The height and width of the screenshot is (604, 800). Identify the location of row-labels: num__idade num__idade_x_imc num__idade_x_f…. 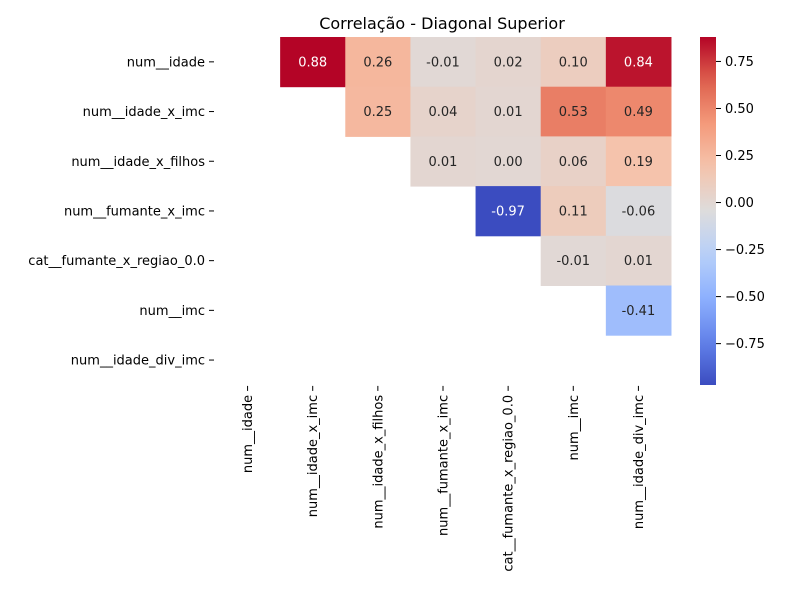
(121, 212).